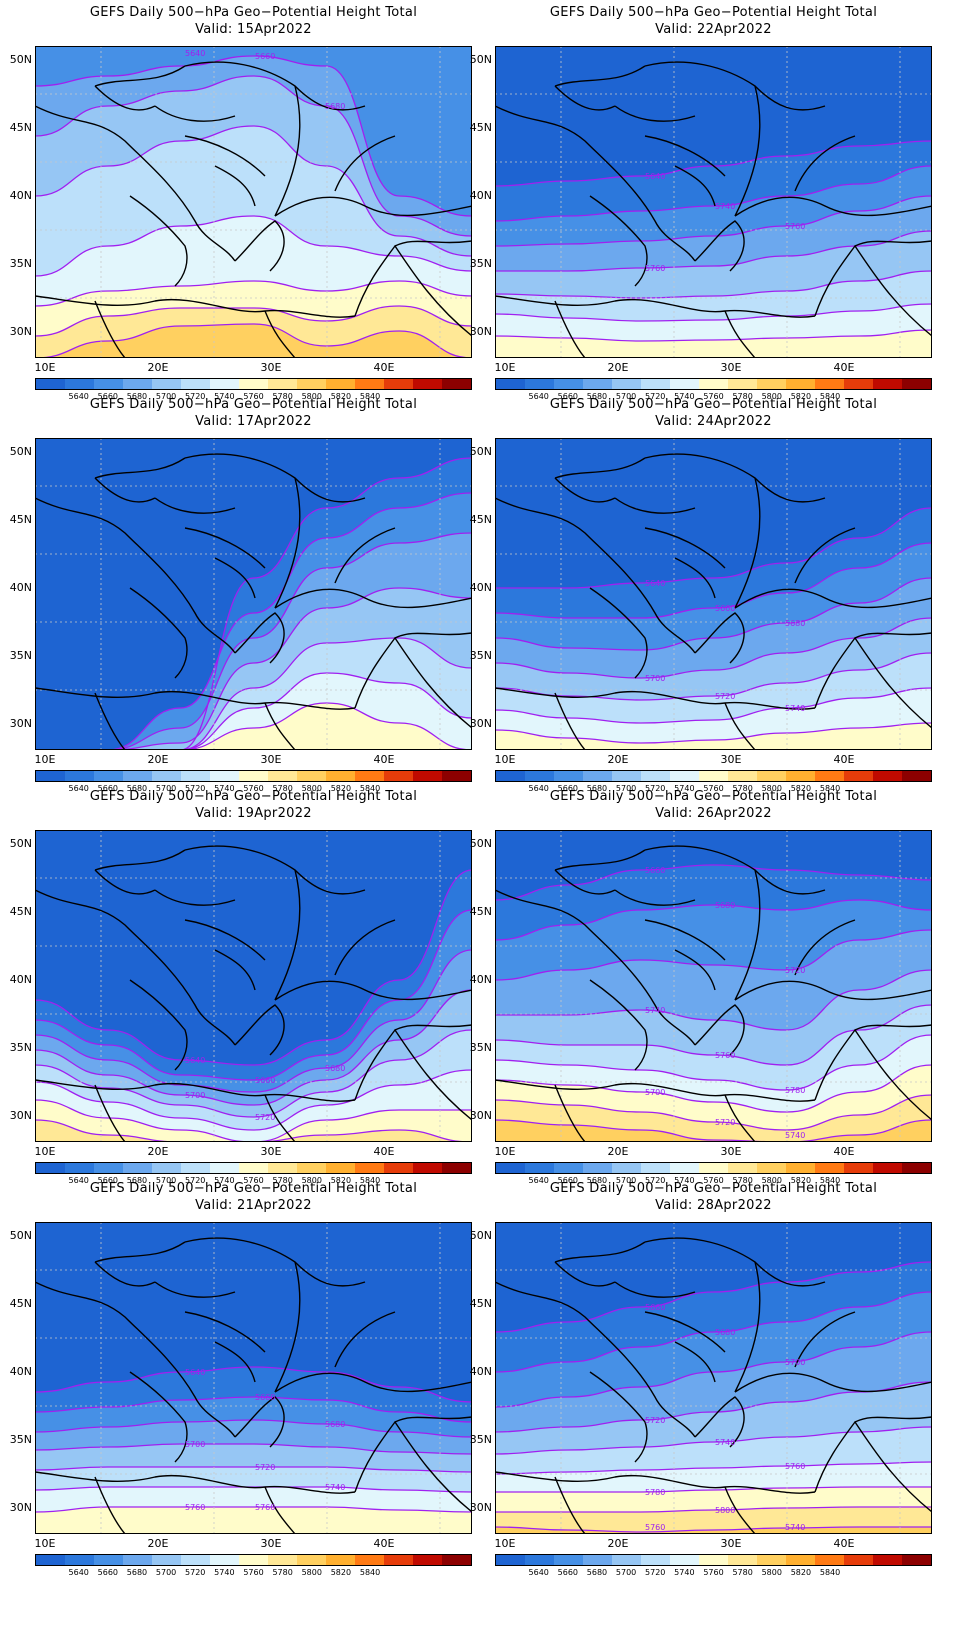 This screenshot has height=1640, width=964. Describe the element at coordinates (335, 1424) in the screenshot. I see `contour-label: 5680` at that location.